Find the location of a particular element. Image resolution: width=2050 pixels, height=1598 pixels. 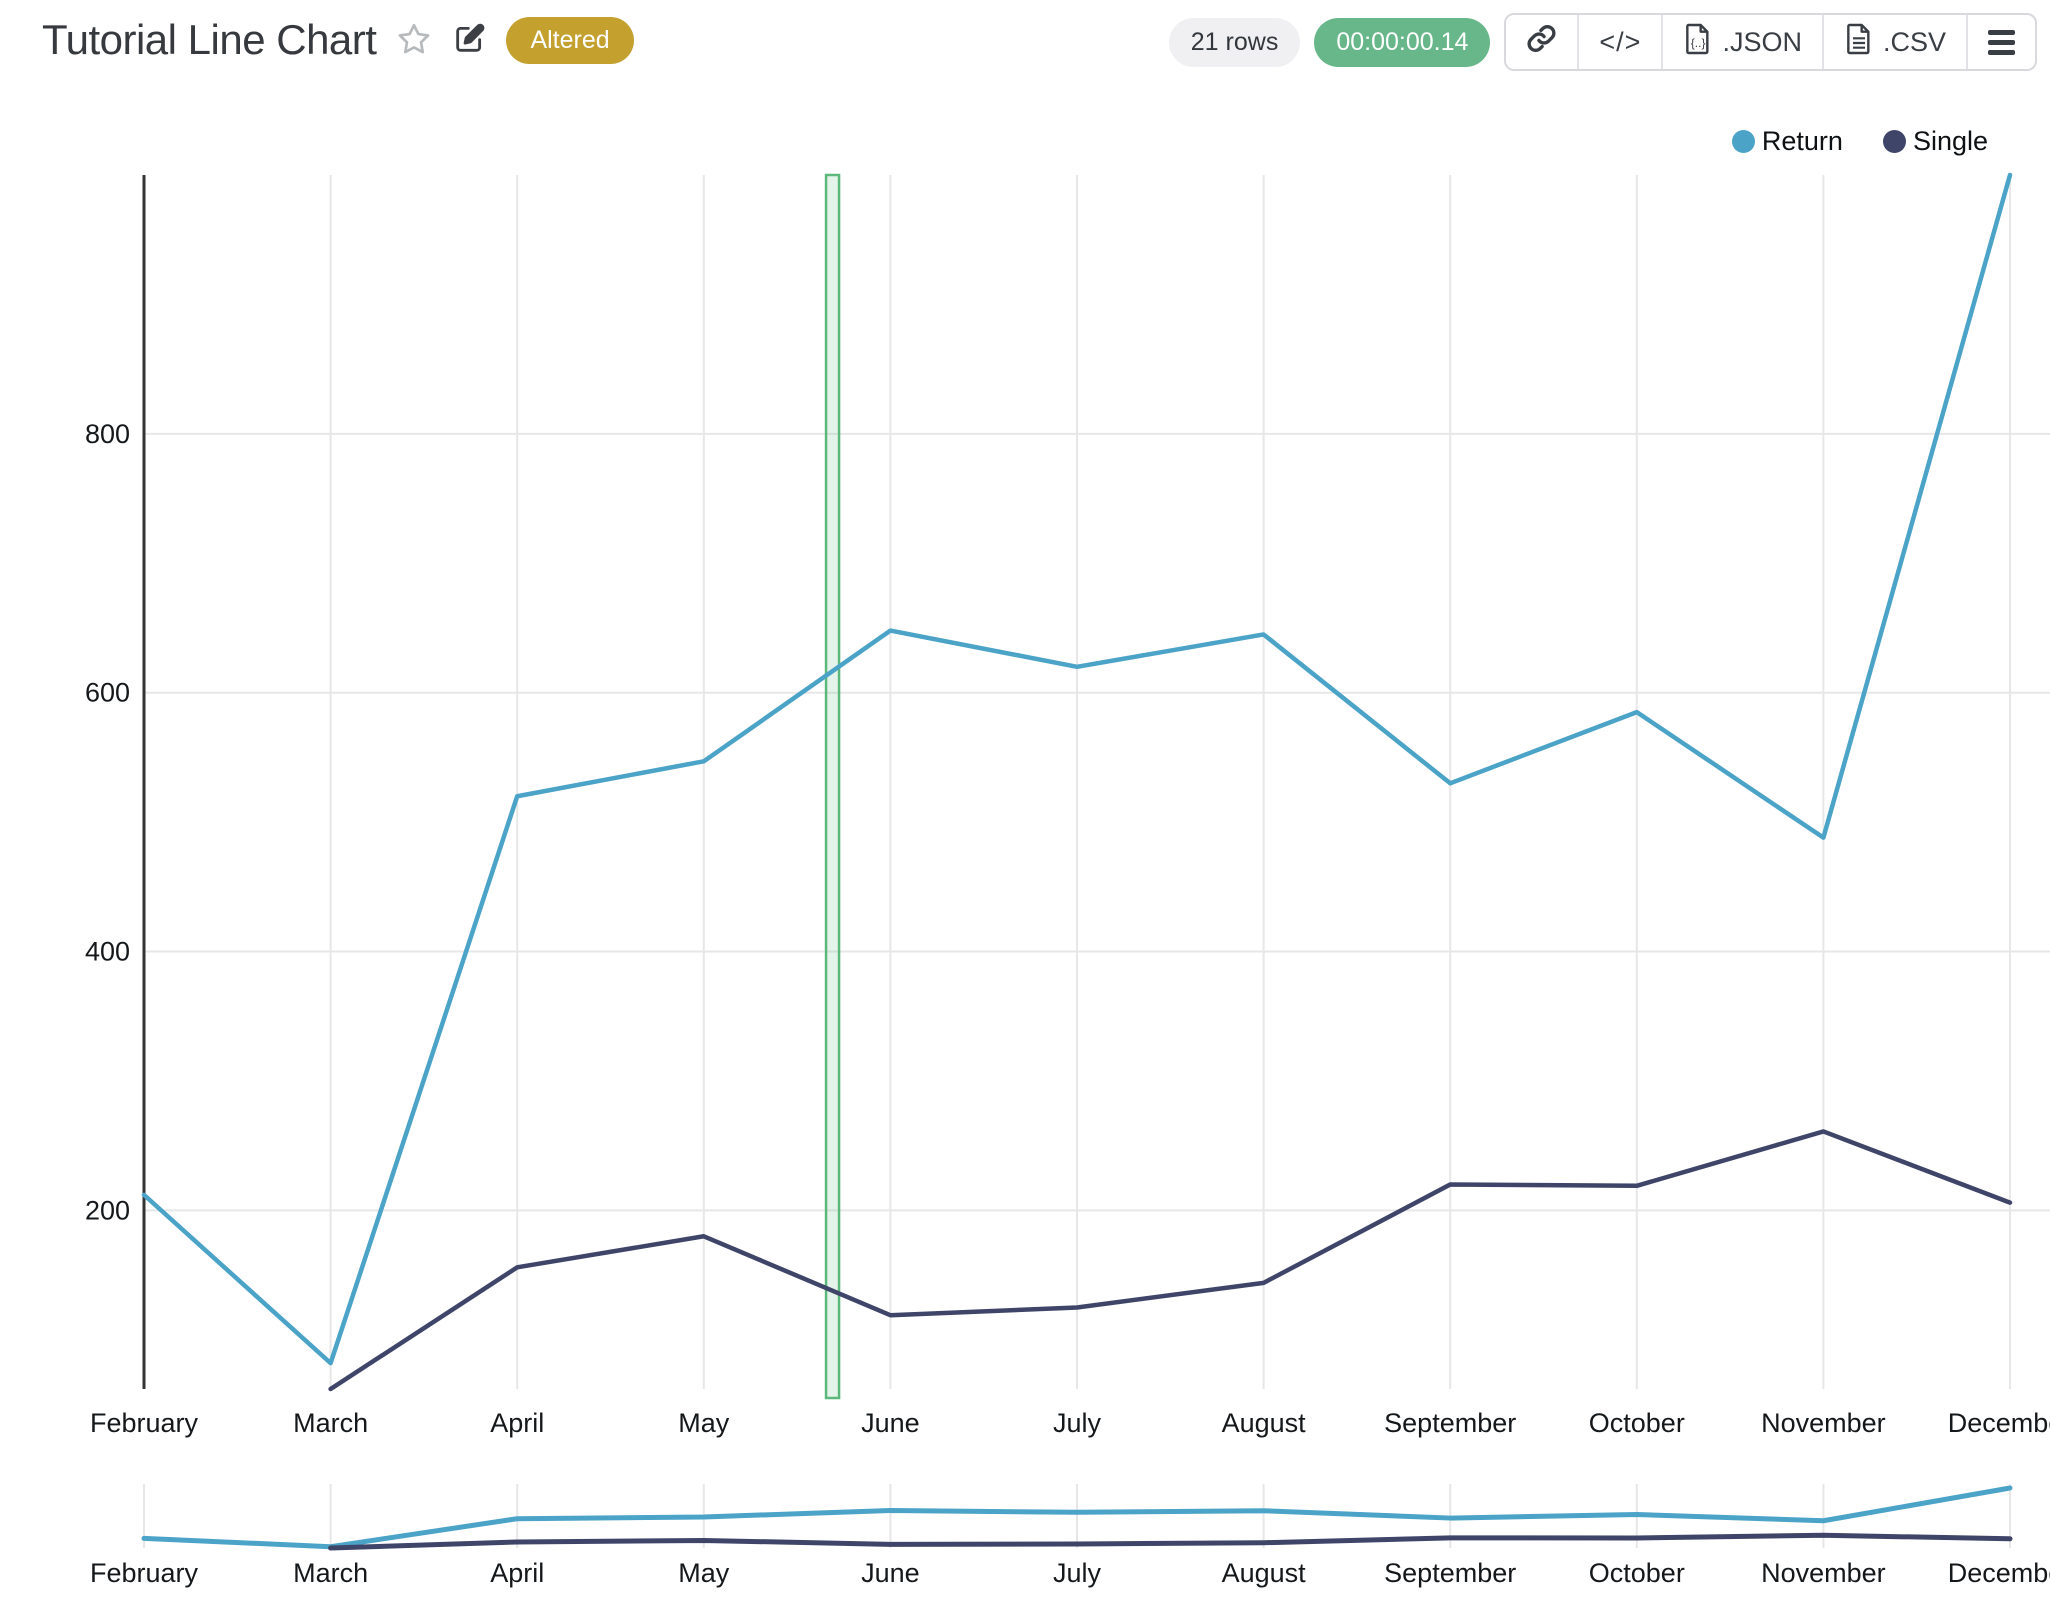

single-series-dot is located at coordinates (1894, 141).